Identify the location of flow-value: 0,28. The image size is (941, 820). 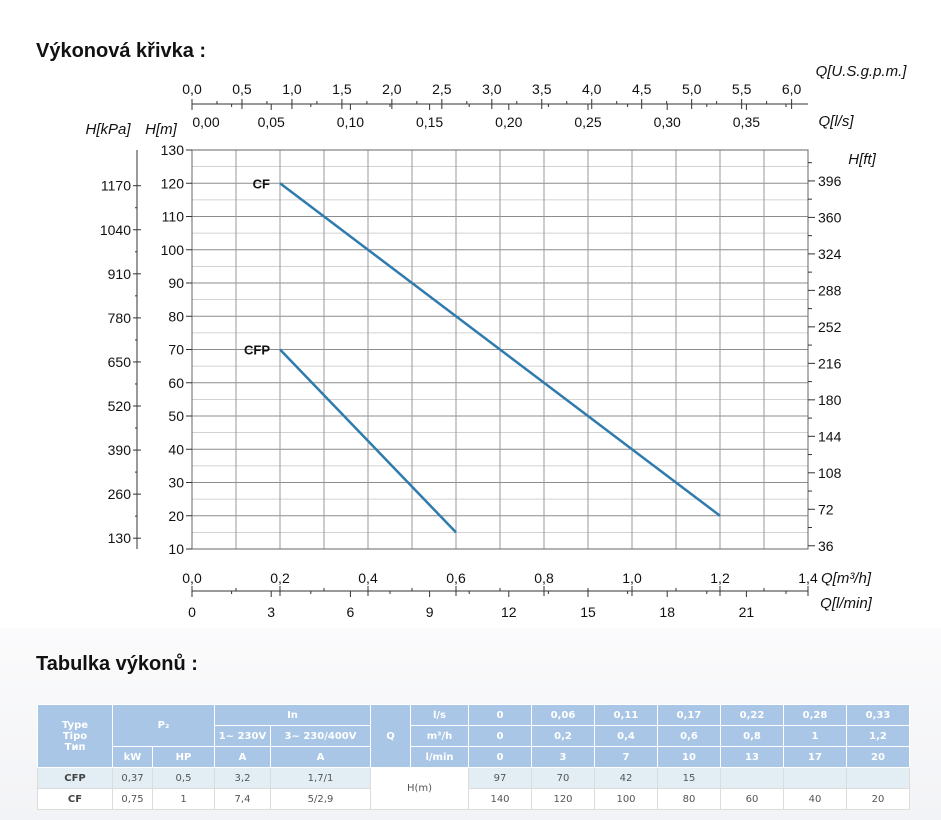
(815, 715).